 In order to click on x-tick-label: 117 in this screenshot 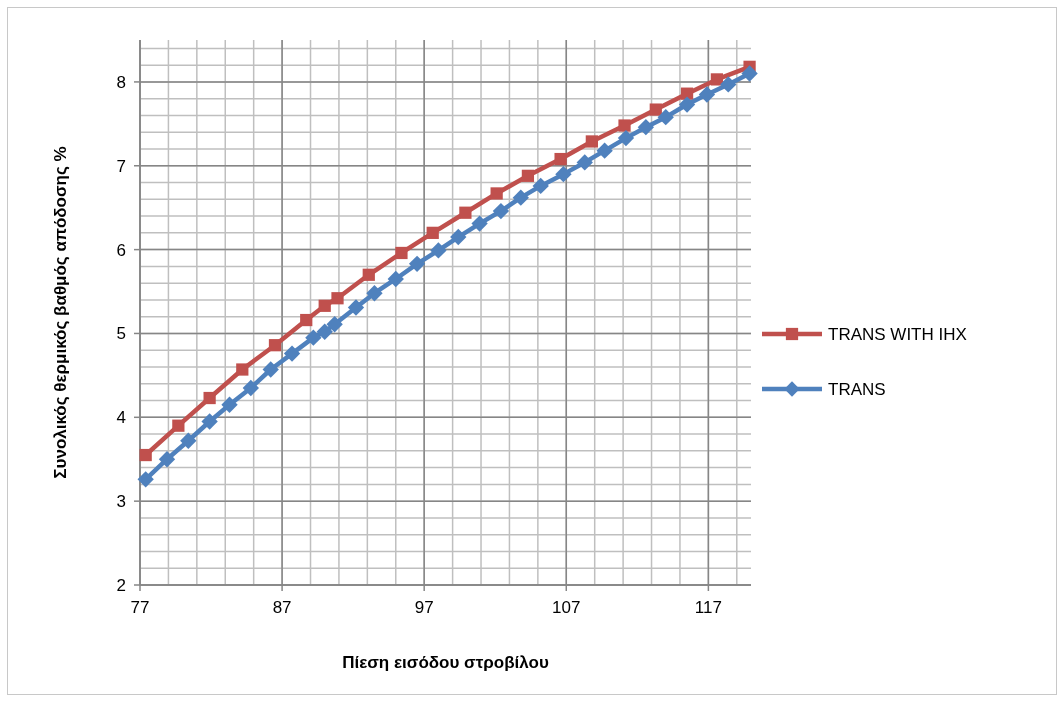, I will do `click(708, 607)`.